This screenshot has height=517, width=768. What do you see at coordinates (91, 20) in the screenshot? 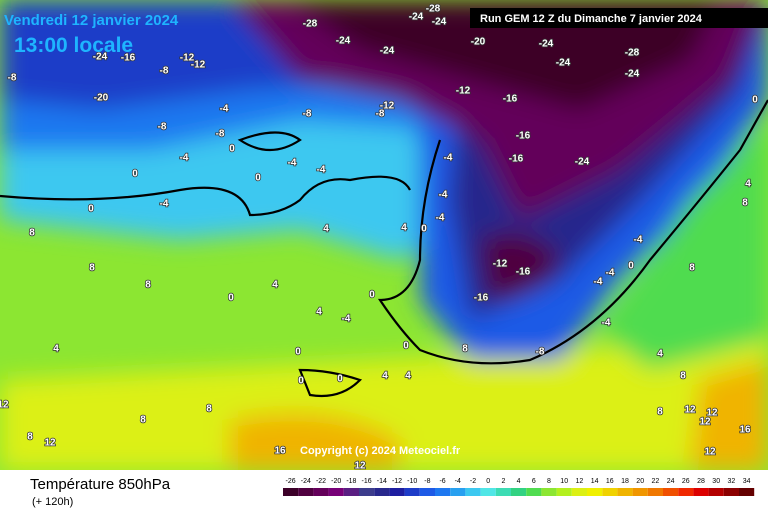
I see `date: Vendredi 12 janvier 2024` at bounding box center [91, 20].